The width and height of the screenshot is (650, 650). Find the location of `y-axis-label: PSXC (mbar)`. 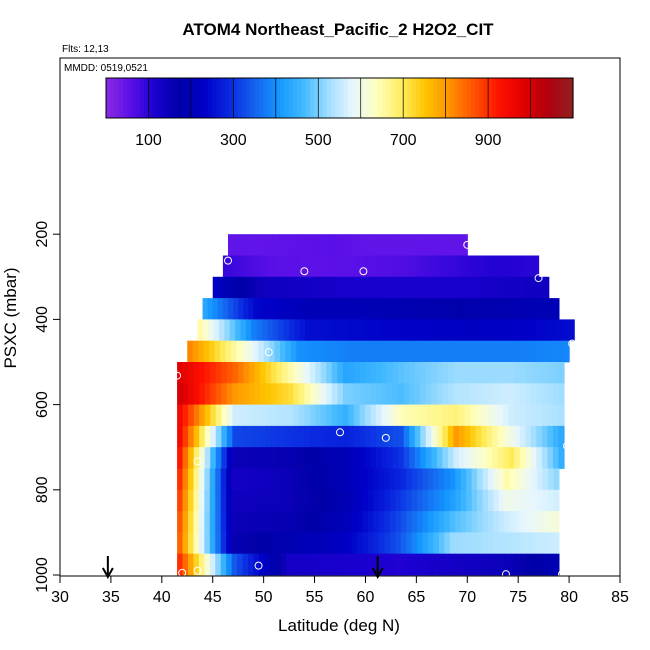

y-axis-label: PSXC (mbar) is located at coordinates (10, 317).